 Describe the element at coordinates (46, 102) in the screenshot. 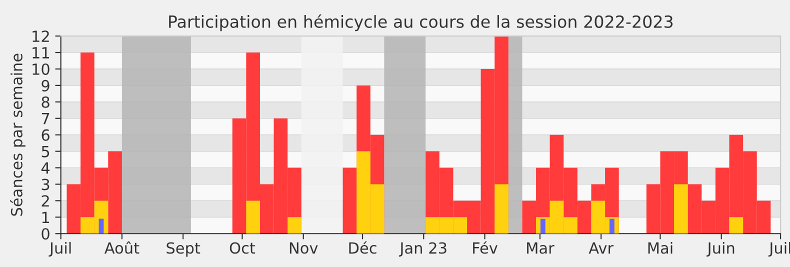

I see `y-tick-label: 8` at that location.